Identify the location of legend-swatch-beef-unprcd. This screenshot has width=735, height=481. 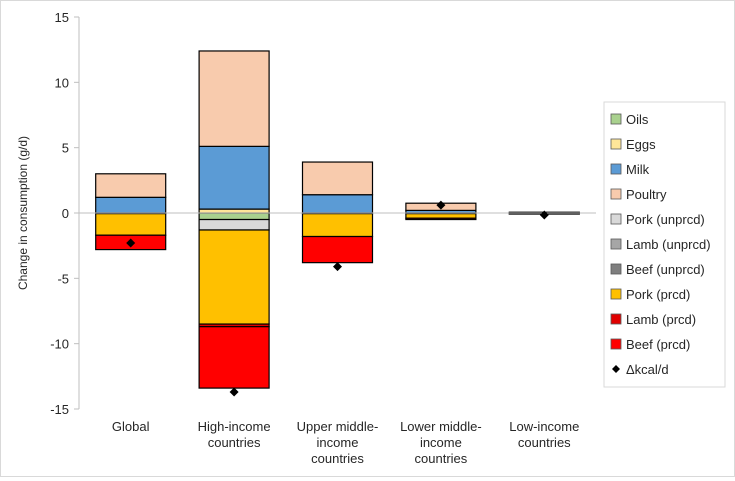
(616, 269).